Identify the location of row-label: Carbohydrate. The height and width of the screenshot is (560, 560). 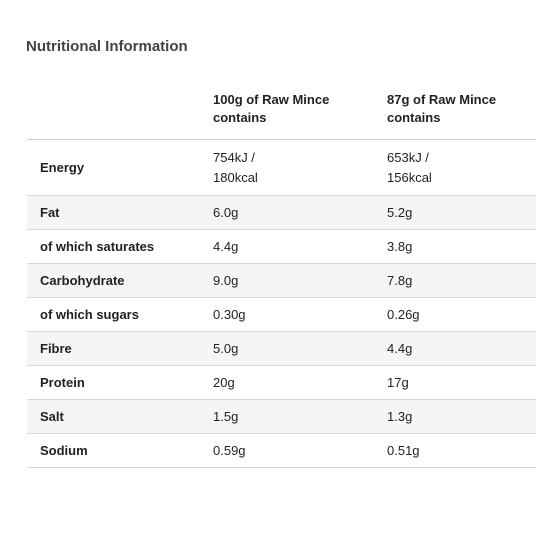
(120, 280).